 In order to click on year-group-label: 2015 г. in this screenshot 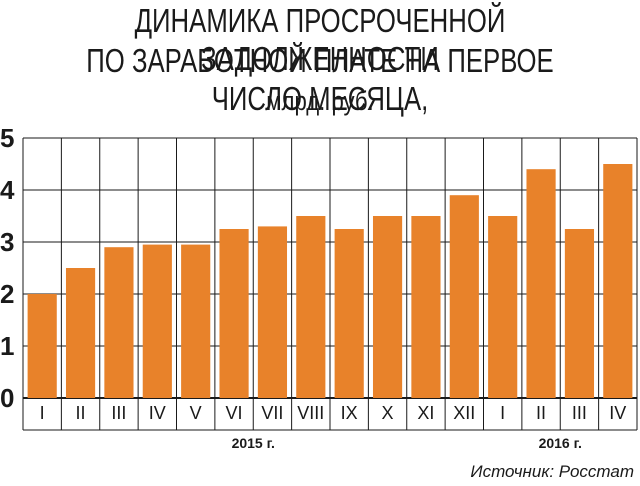, I will do `click(253, 443)`.